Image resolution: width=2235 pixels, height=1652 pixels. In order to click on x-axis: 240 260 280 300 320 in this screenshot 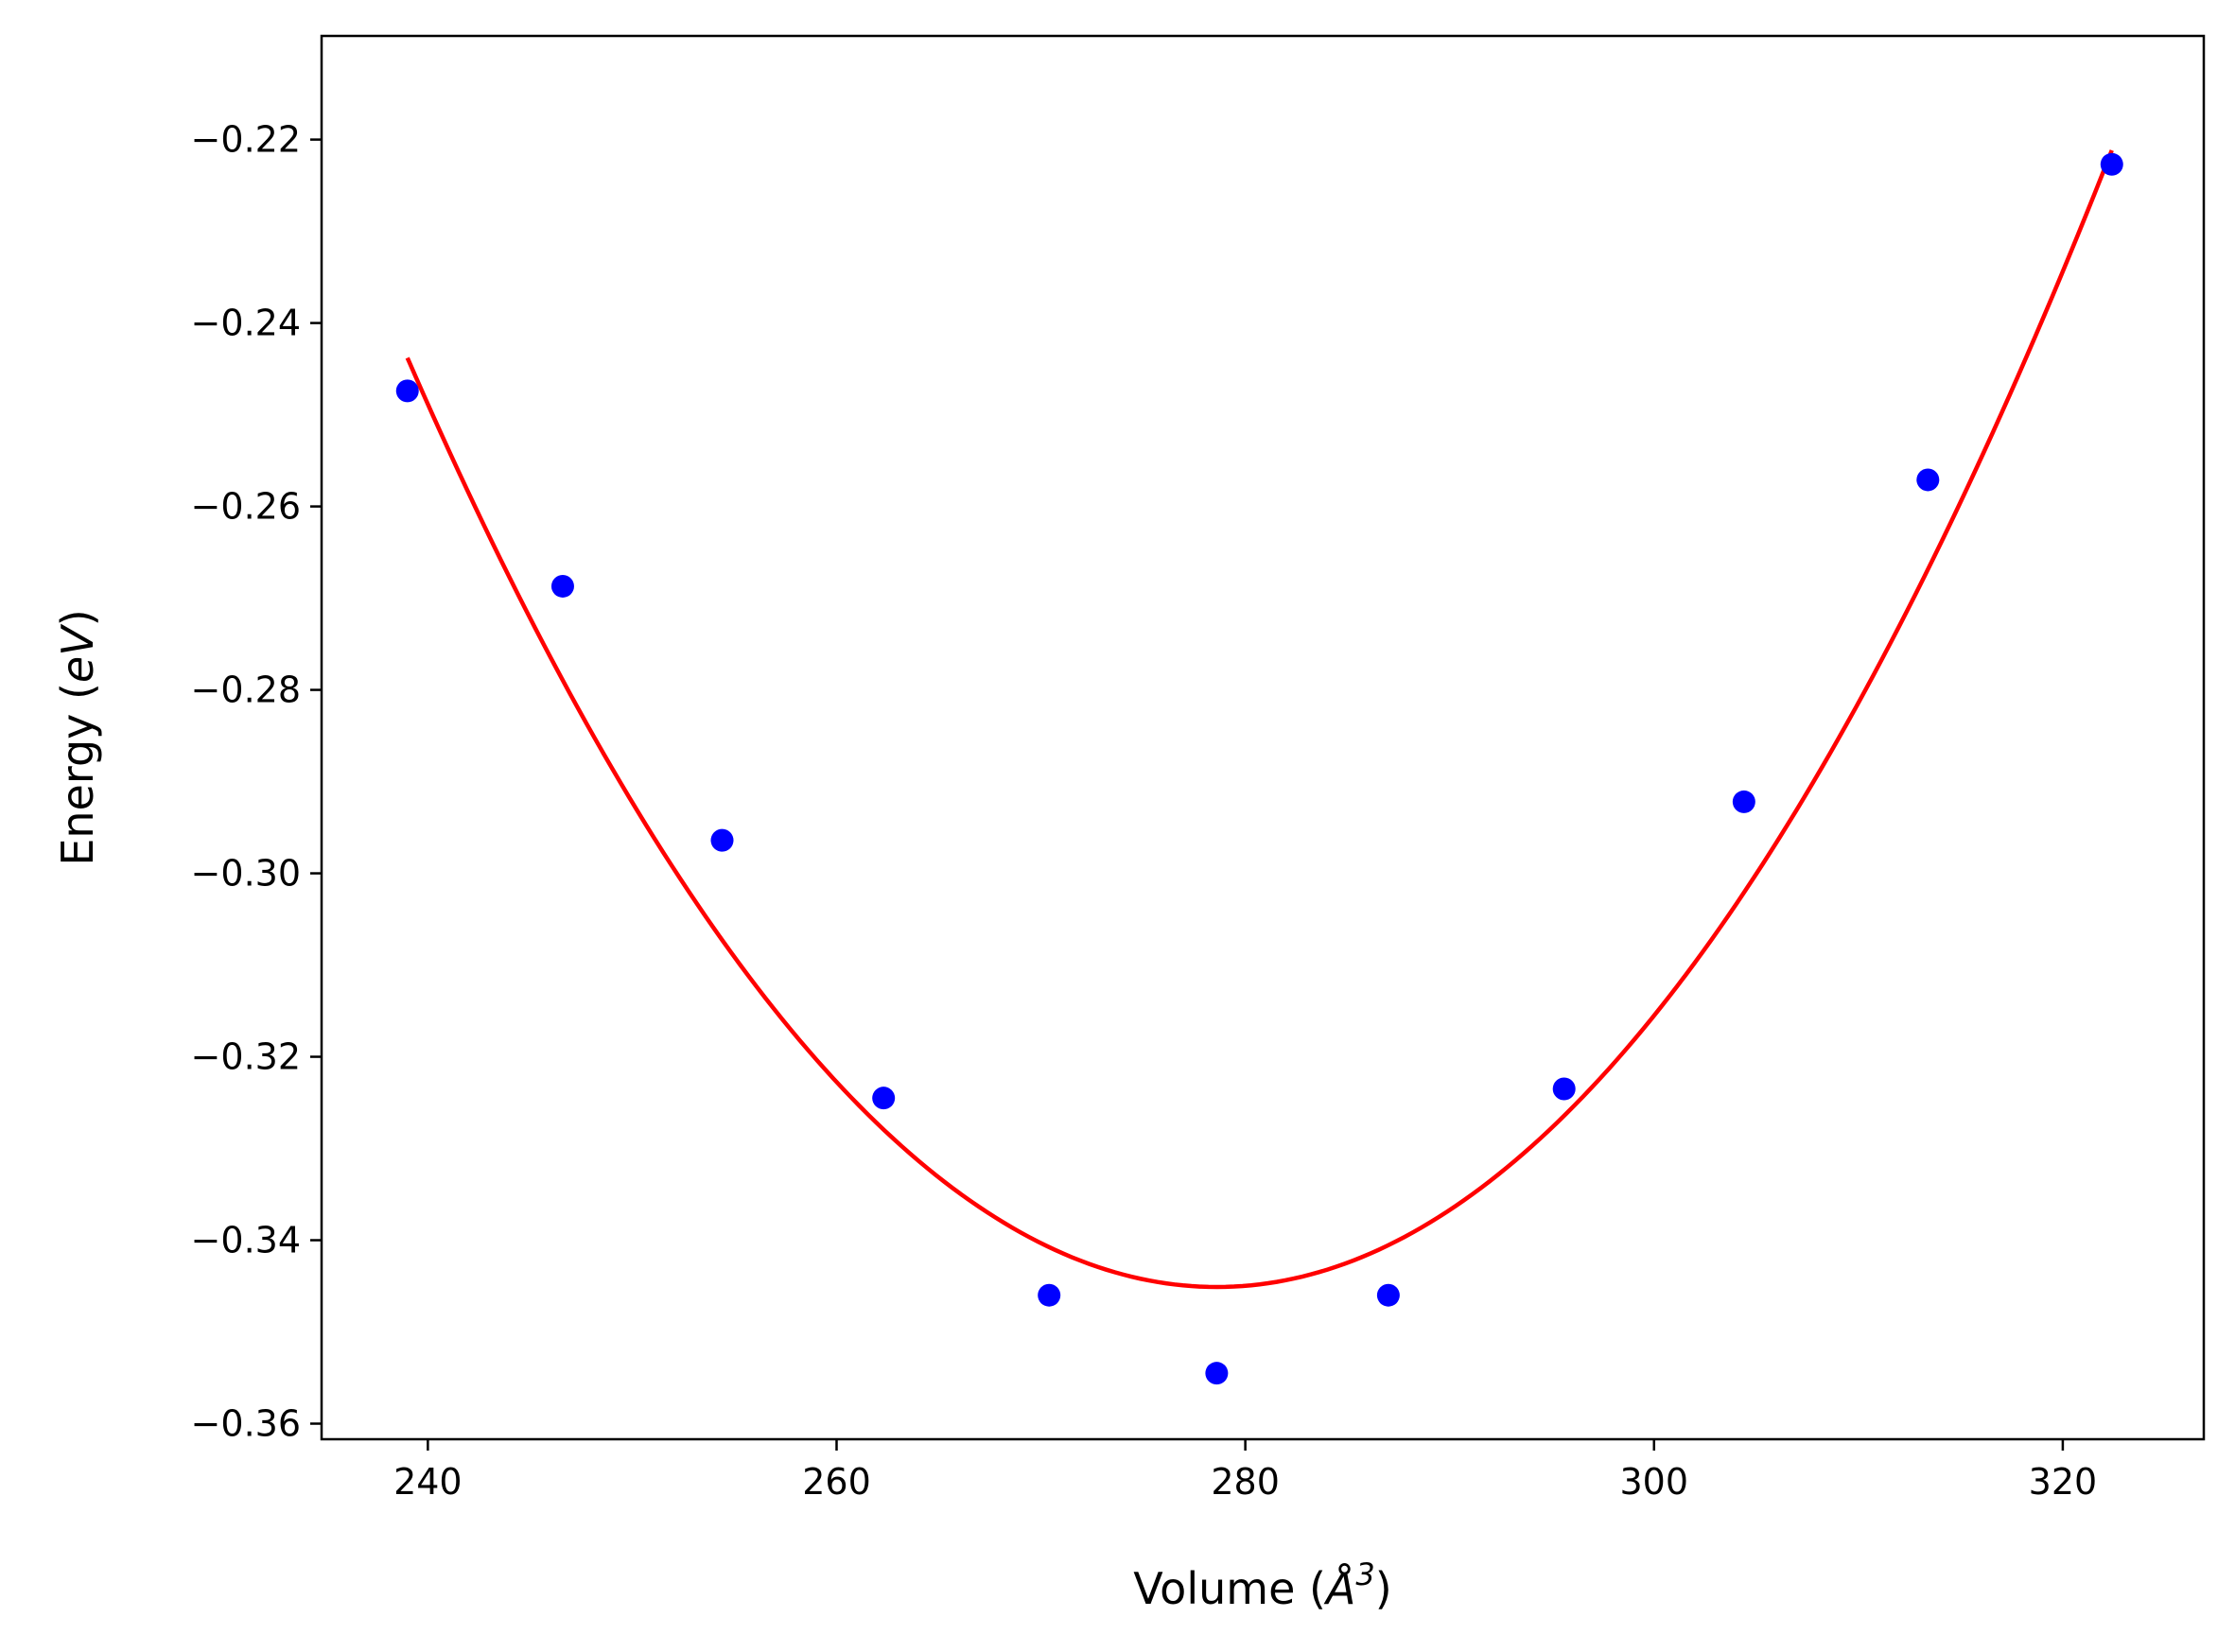, I will do `click(1245, 1471)`.